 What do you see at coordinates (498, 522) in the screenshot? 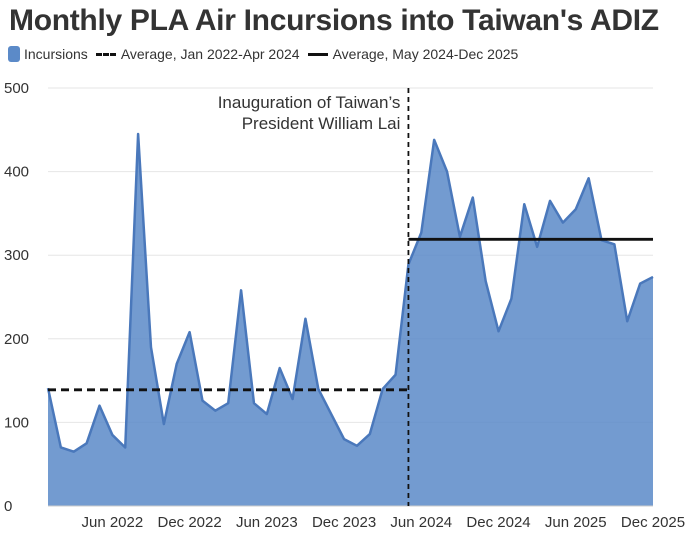
I see `x-tick-label-35: Dec 2024` at bounding box center [498, 522].